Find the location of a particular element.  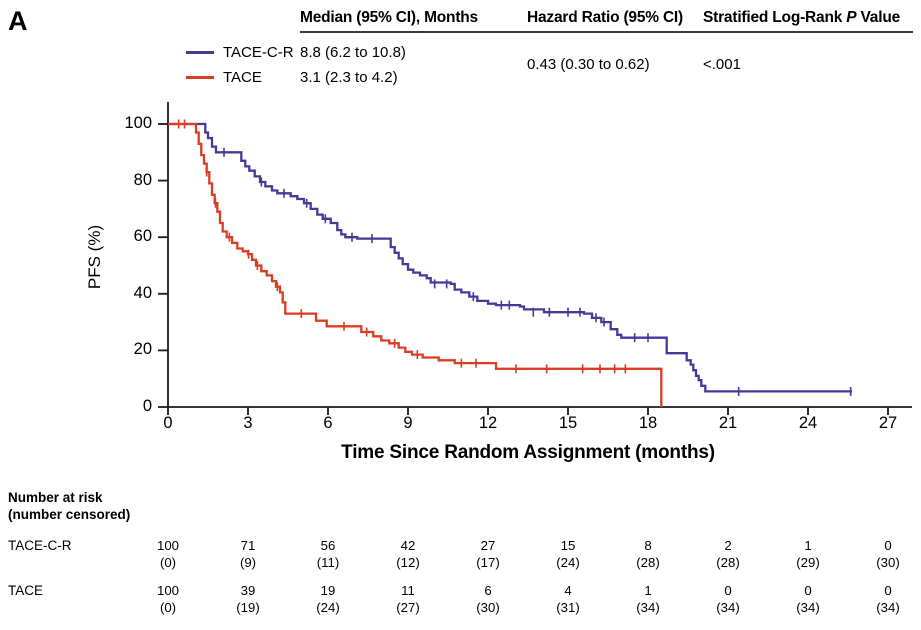

y-tick-label: 40 is located at coordinates (142, 292).